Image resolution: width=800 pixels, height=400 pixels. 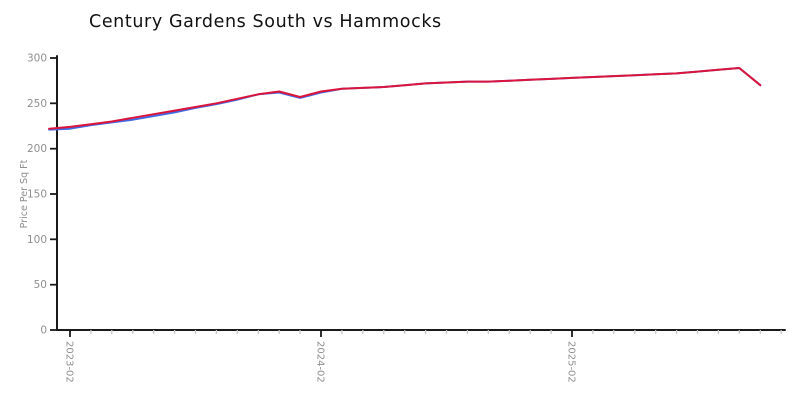 I want to click on y-tick-label: 50, so click(x=40, y=285).